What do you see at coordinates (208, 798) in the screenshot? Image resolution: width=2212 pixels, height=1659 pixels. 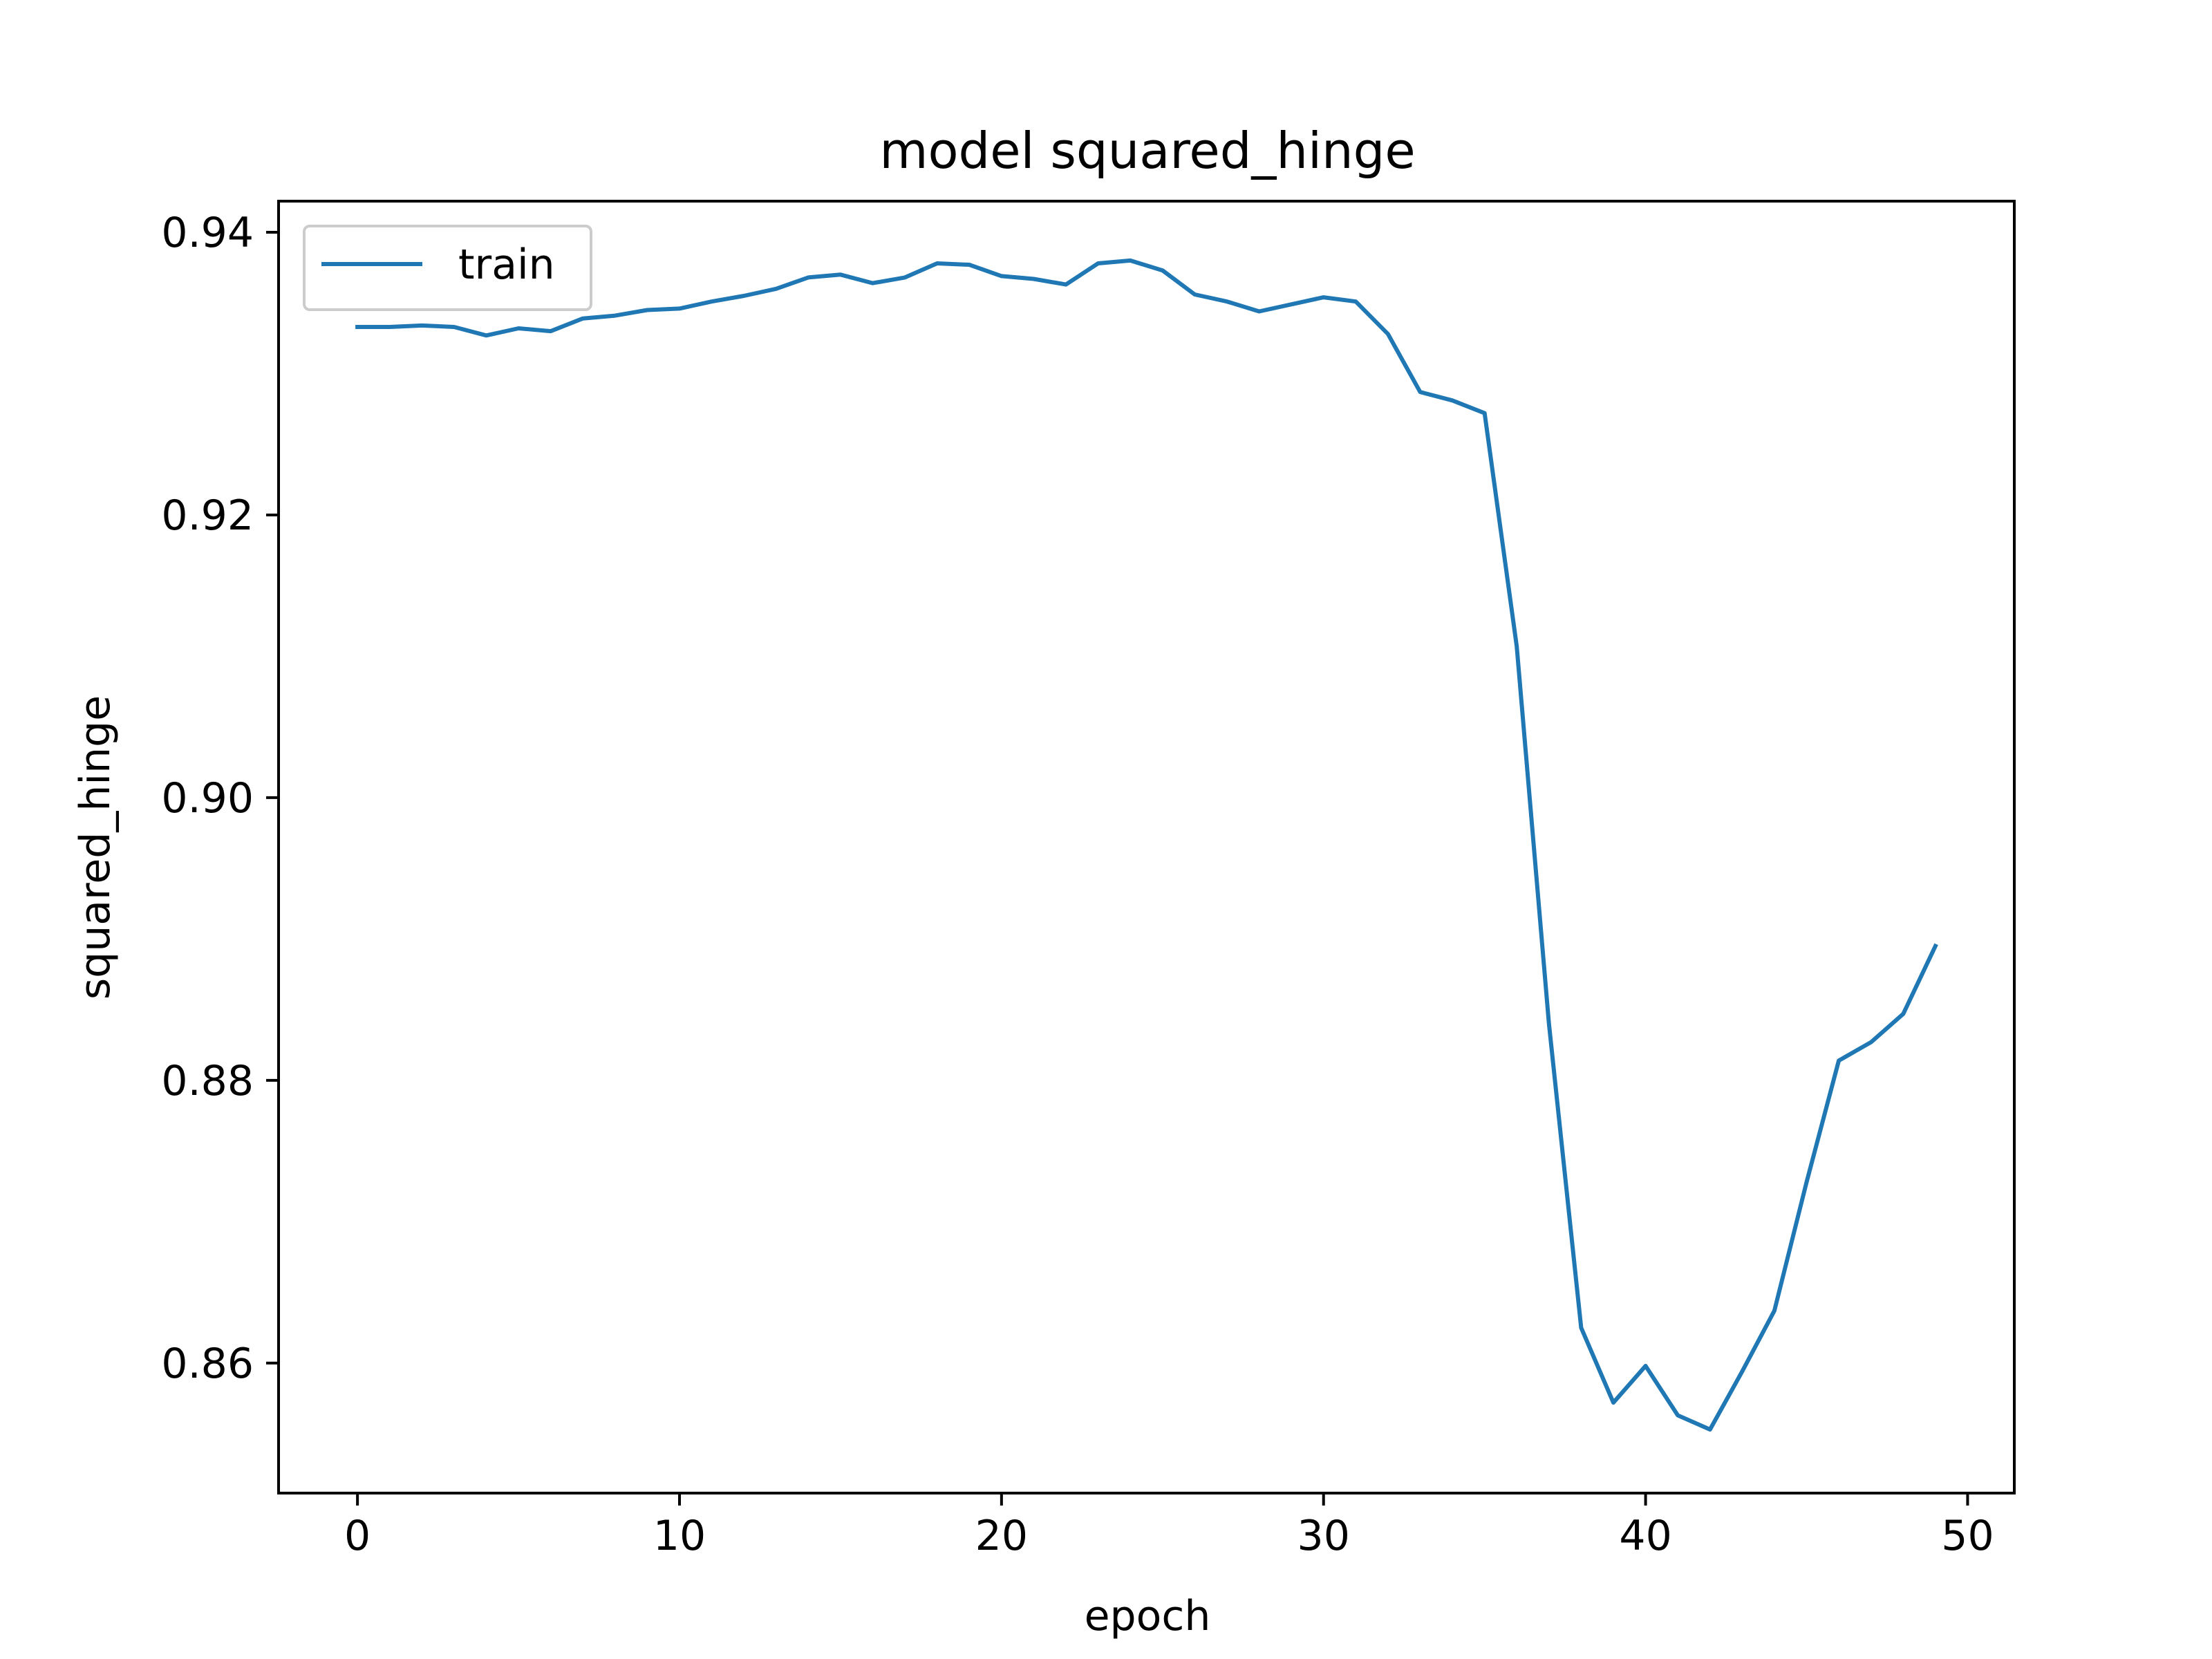 I see `y-tick-label: 0.90` at bounding box center [208, 798].